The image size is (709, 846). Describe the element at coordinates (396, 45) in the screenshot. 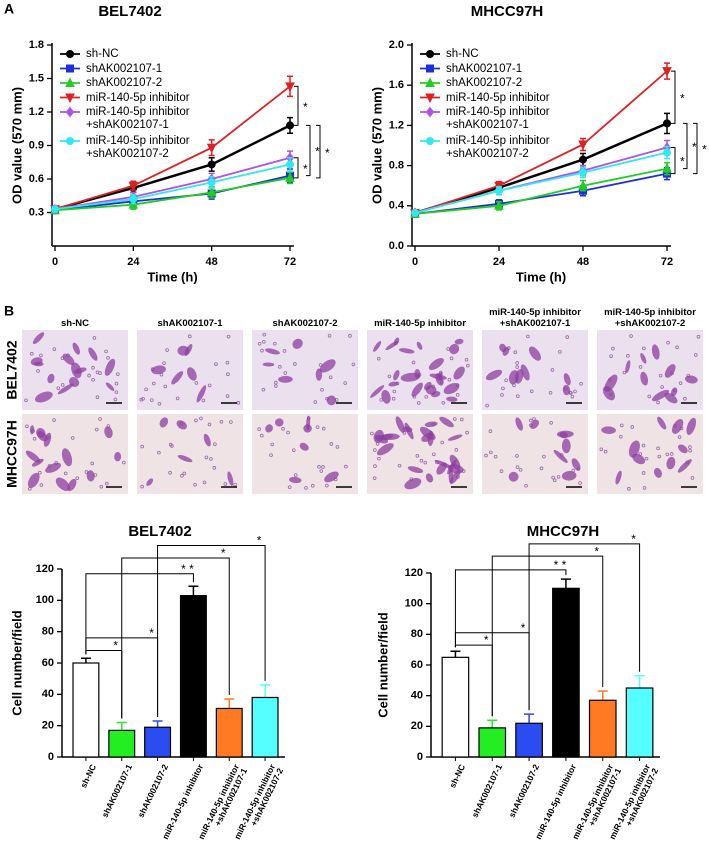

I see `y-tick-label: 2.0` at that location.